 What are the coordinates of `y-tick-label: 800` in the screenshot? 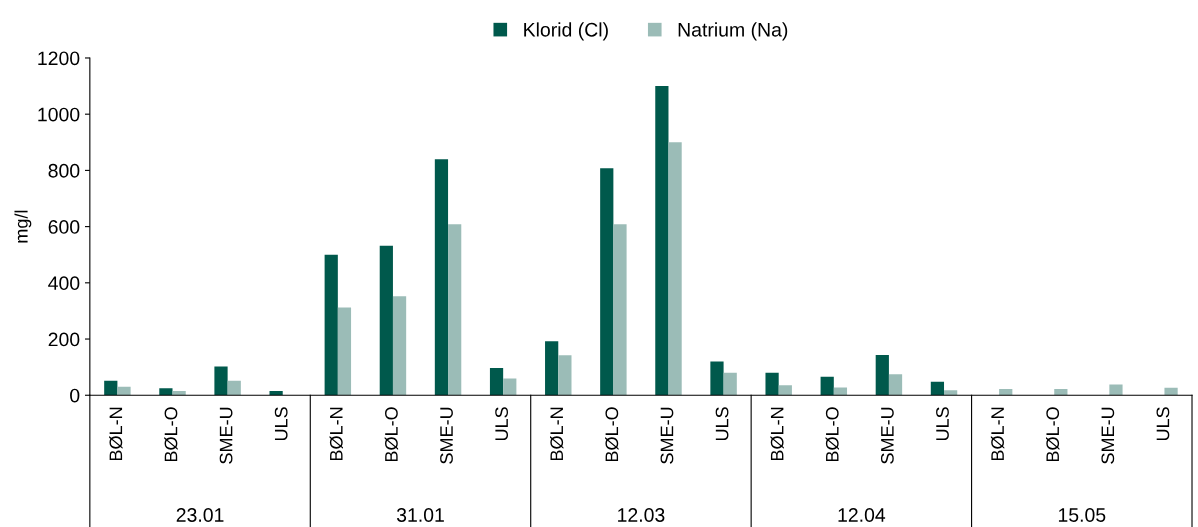 It's located at (64, 170).